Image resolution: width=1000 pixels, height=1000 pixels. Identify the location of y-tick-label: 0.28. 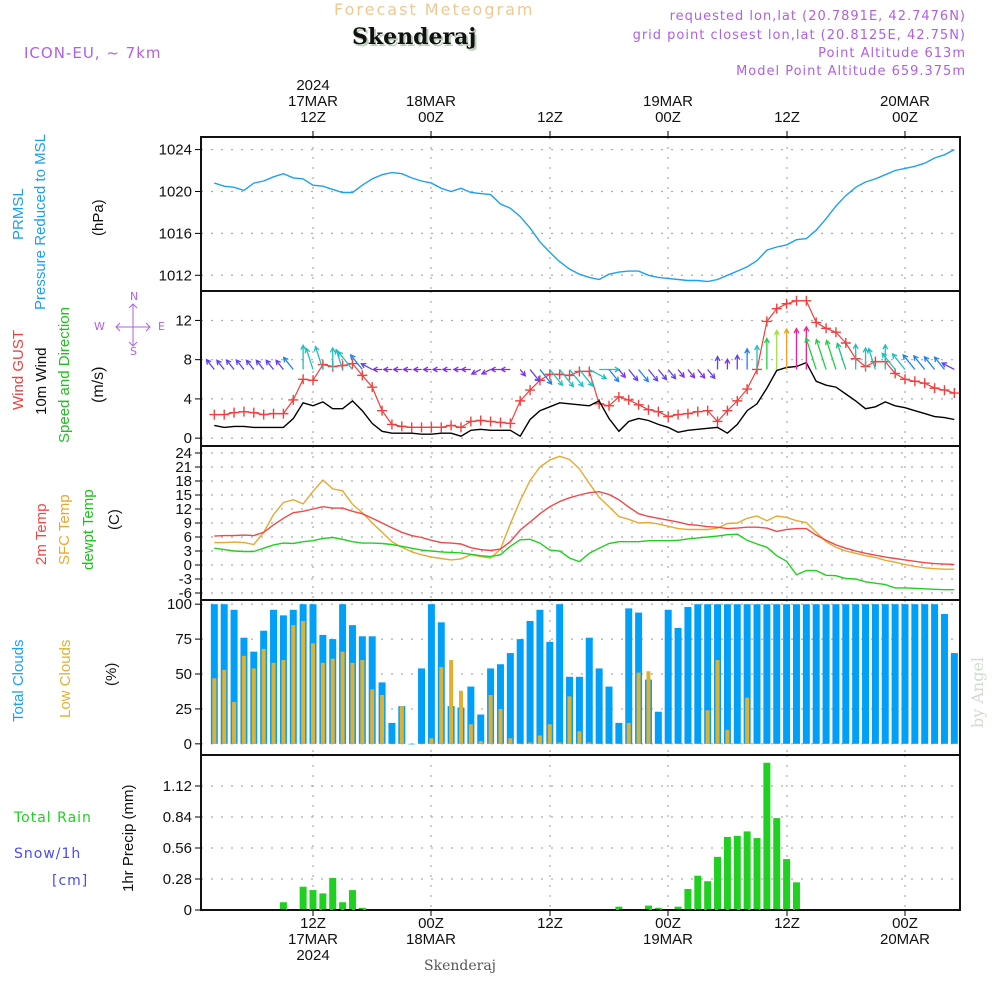
(177, 879).